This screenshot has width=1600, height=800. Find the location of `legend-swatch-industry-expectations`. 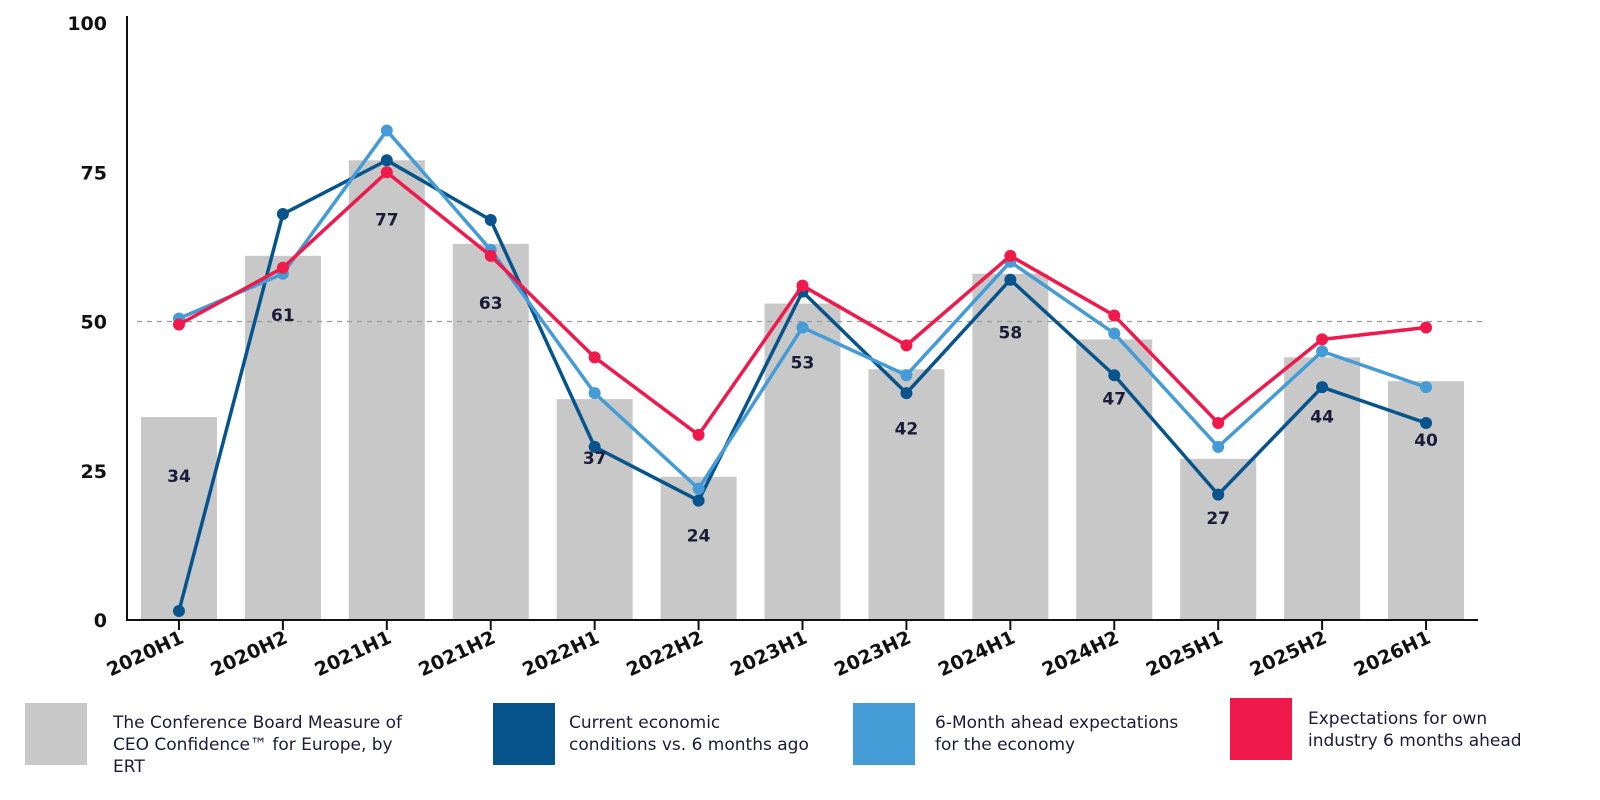

legend-swatch-industry-expectations is located at coordinates (1261, 729).